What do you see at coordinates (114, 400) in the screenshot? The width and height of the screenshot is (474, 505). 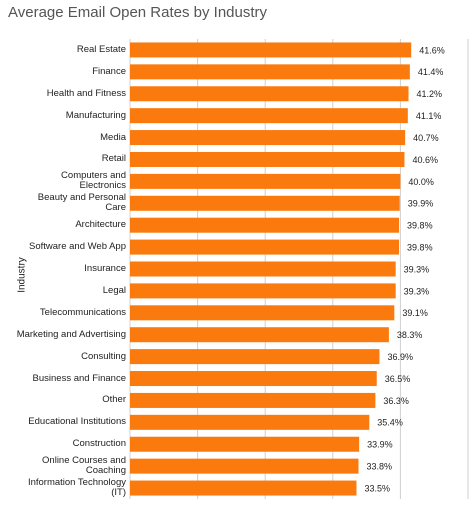 I see `y-tick-label: Other` at bounding box center [114, 400].